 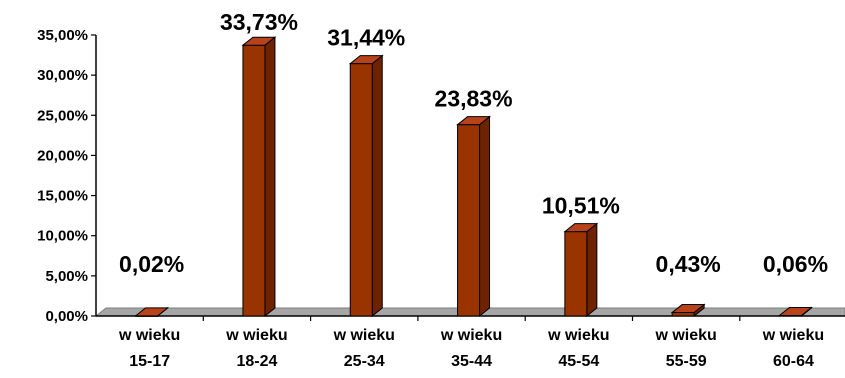 What do you see at coordinates (62, 35) in the screenshot?
I see `y-tick-label: 35,00%` at bounding box center [62, 35].